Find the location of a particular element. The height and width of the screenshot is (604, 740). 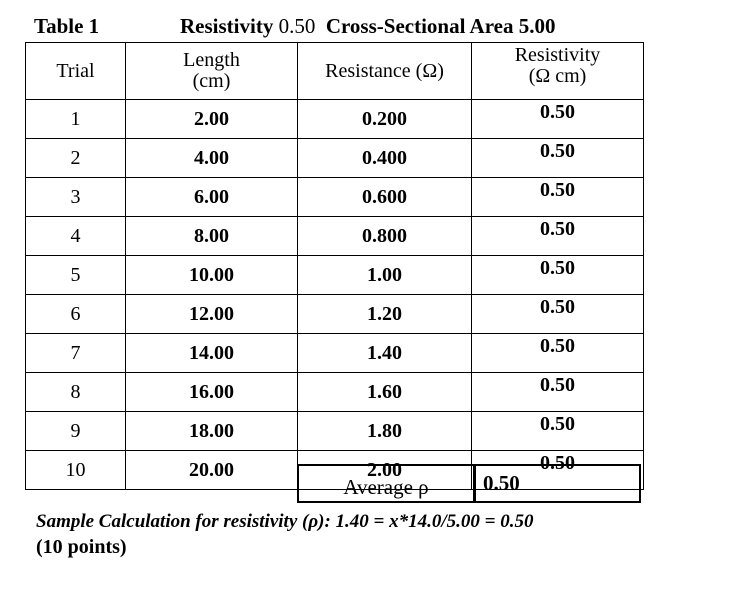

average-label: Average ρ is located at coordinates (386, 487).